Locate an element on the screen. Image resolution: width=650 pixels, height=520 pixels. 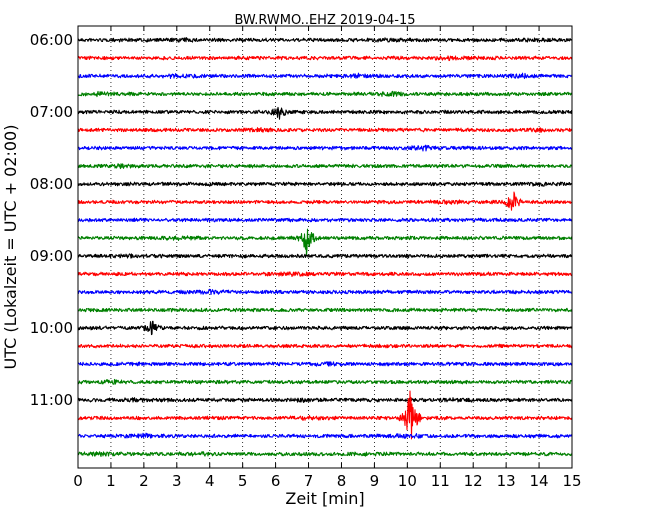
x-tick-label: 13 is located at coordinates (506, 481).